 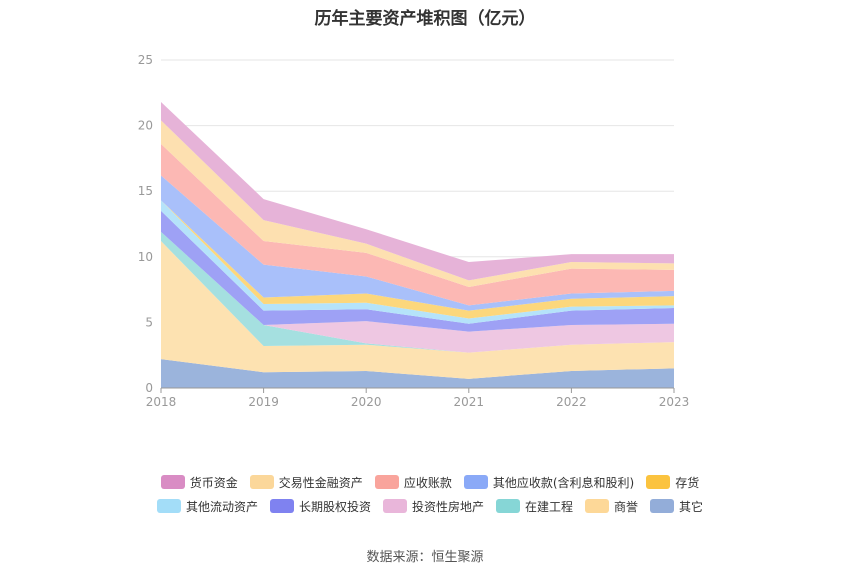 I want to click on legend-item: 投资性房地产, so click(x=433, y=506).